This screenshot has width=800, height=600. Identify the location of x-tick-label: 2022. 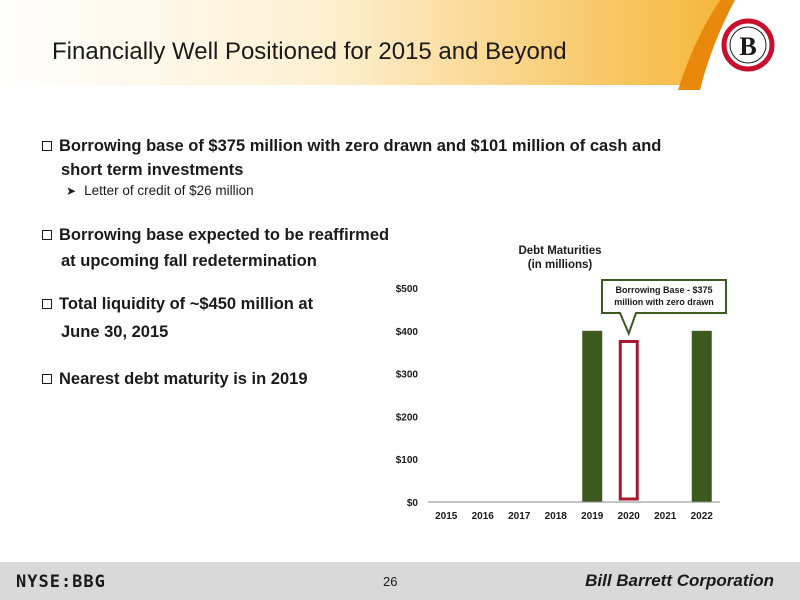
(702, 516).